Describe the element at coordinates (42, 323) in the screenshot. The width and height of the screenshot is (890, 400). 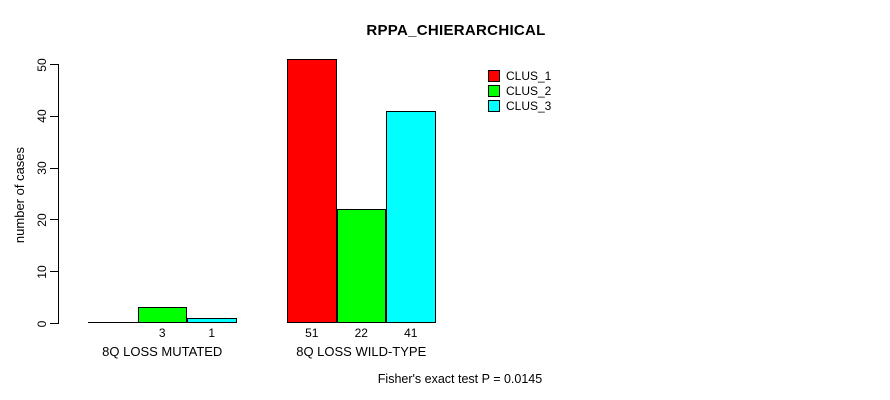
I see `y-tick-label: 0` at that location.